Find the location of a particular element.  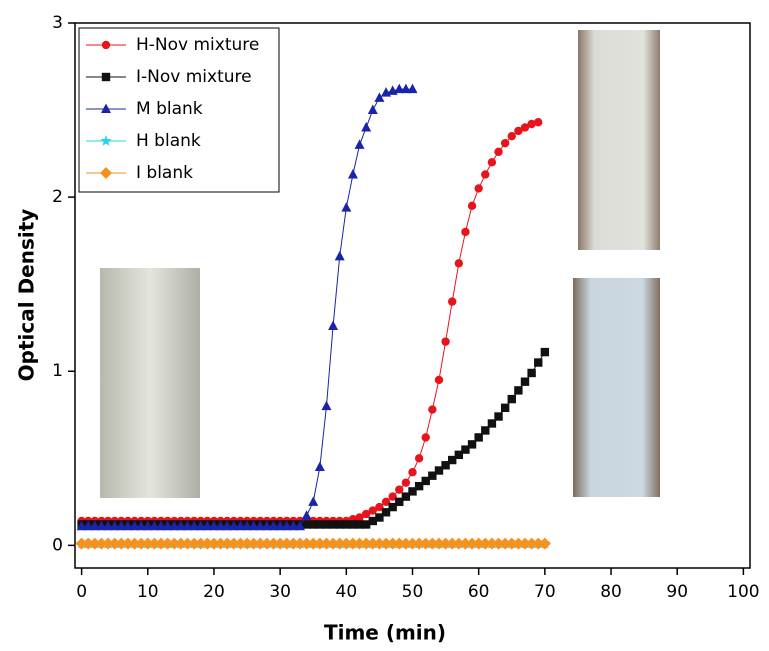

photo-cuvette is located at coordinates (150, 383).